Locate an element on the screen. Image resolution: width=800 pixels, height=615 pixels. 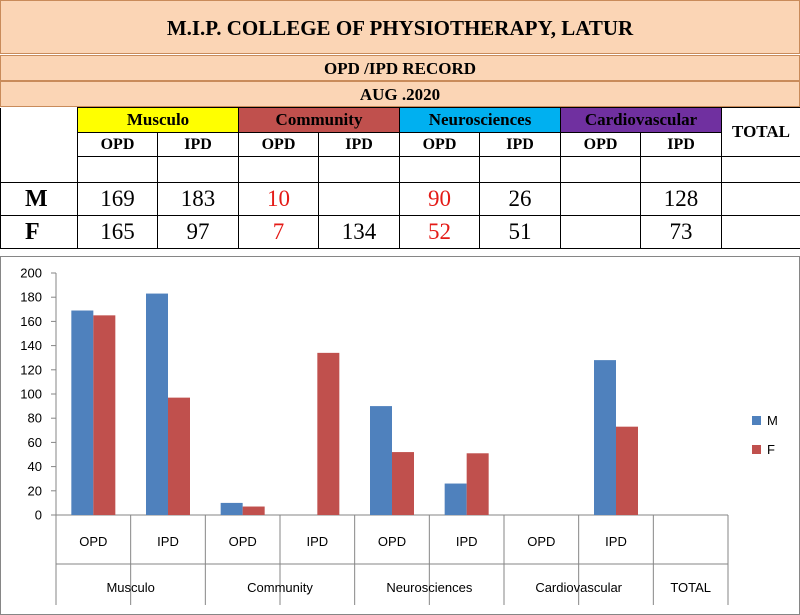
y-tick-label: 140 is located at coordinates (31, 345).